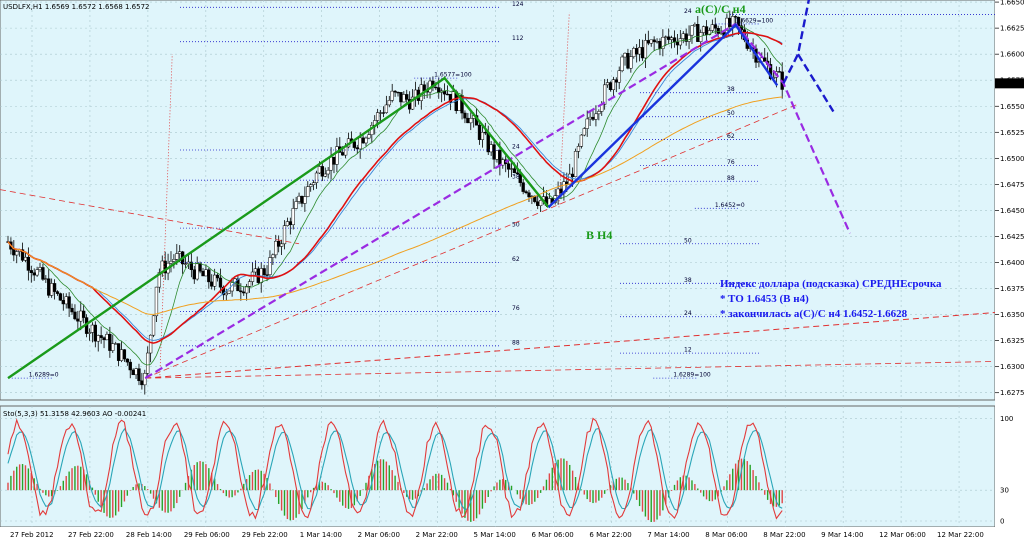 The image size is (1024, 542). What do you see at coordinates (668, 535) in the screenshot?
I see `x-tick-label: 7 Mar 14:00` at bounding box center [668, 535].